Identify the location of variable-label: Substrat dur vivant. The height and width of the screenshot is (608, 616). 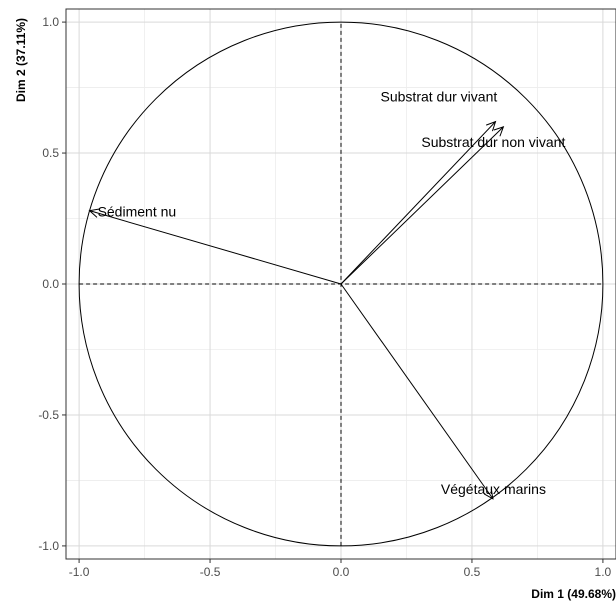
(439, 97).